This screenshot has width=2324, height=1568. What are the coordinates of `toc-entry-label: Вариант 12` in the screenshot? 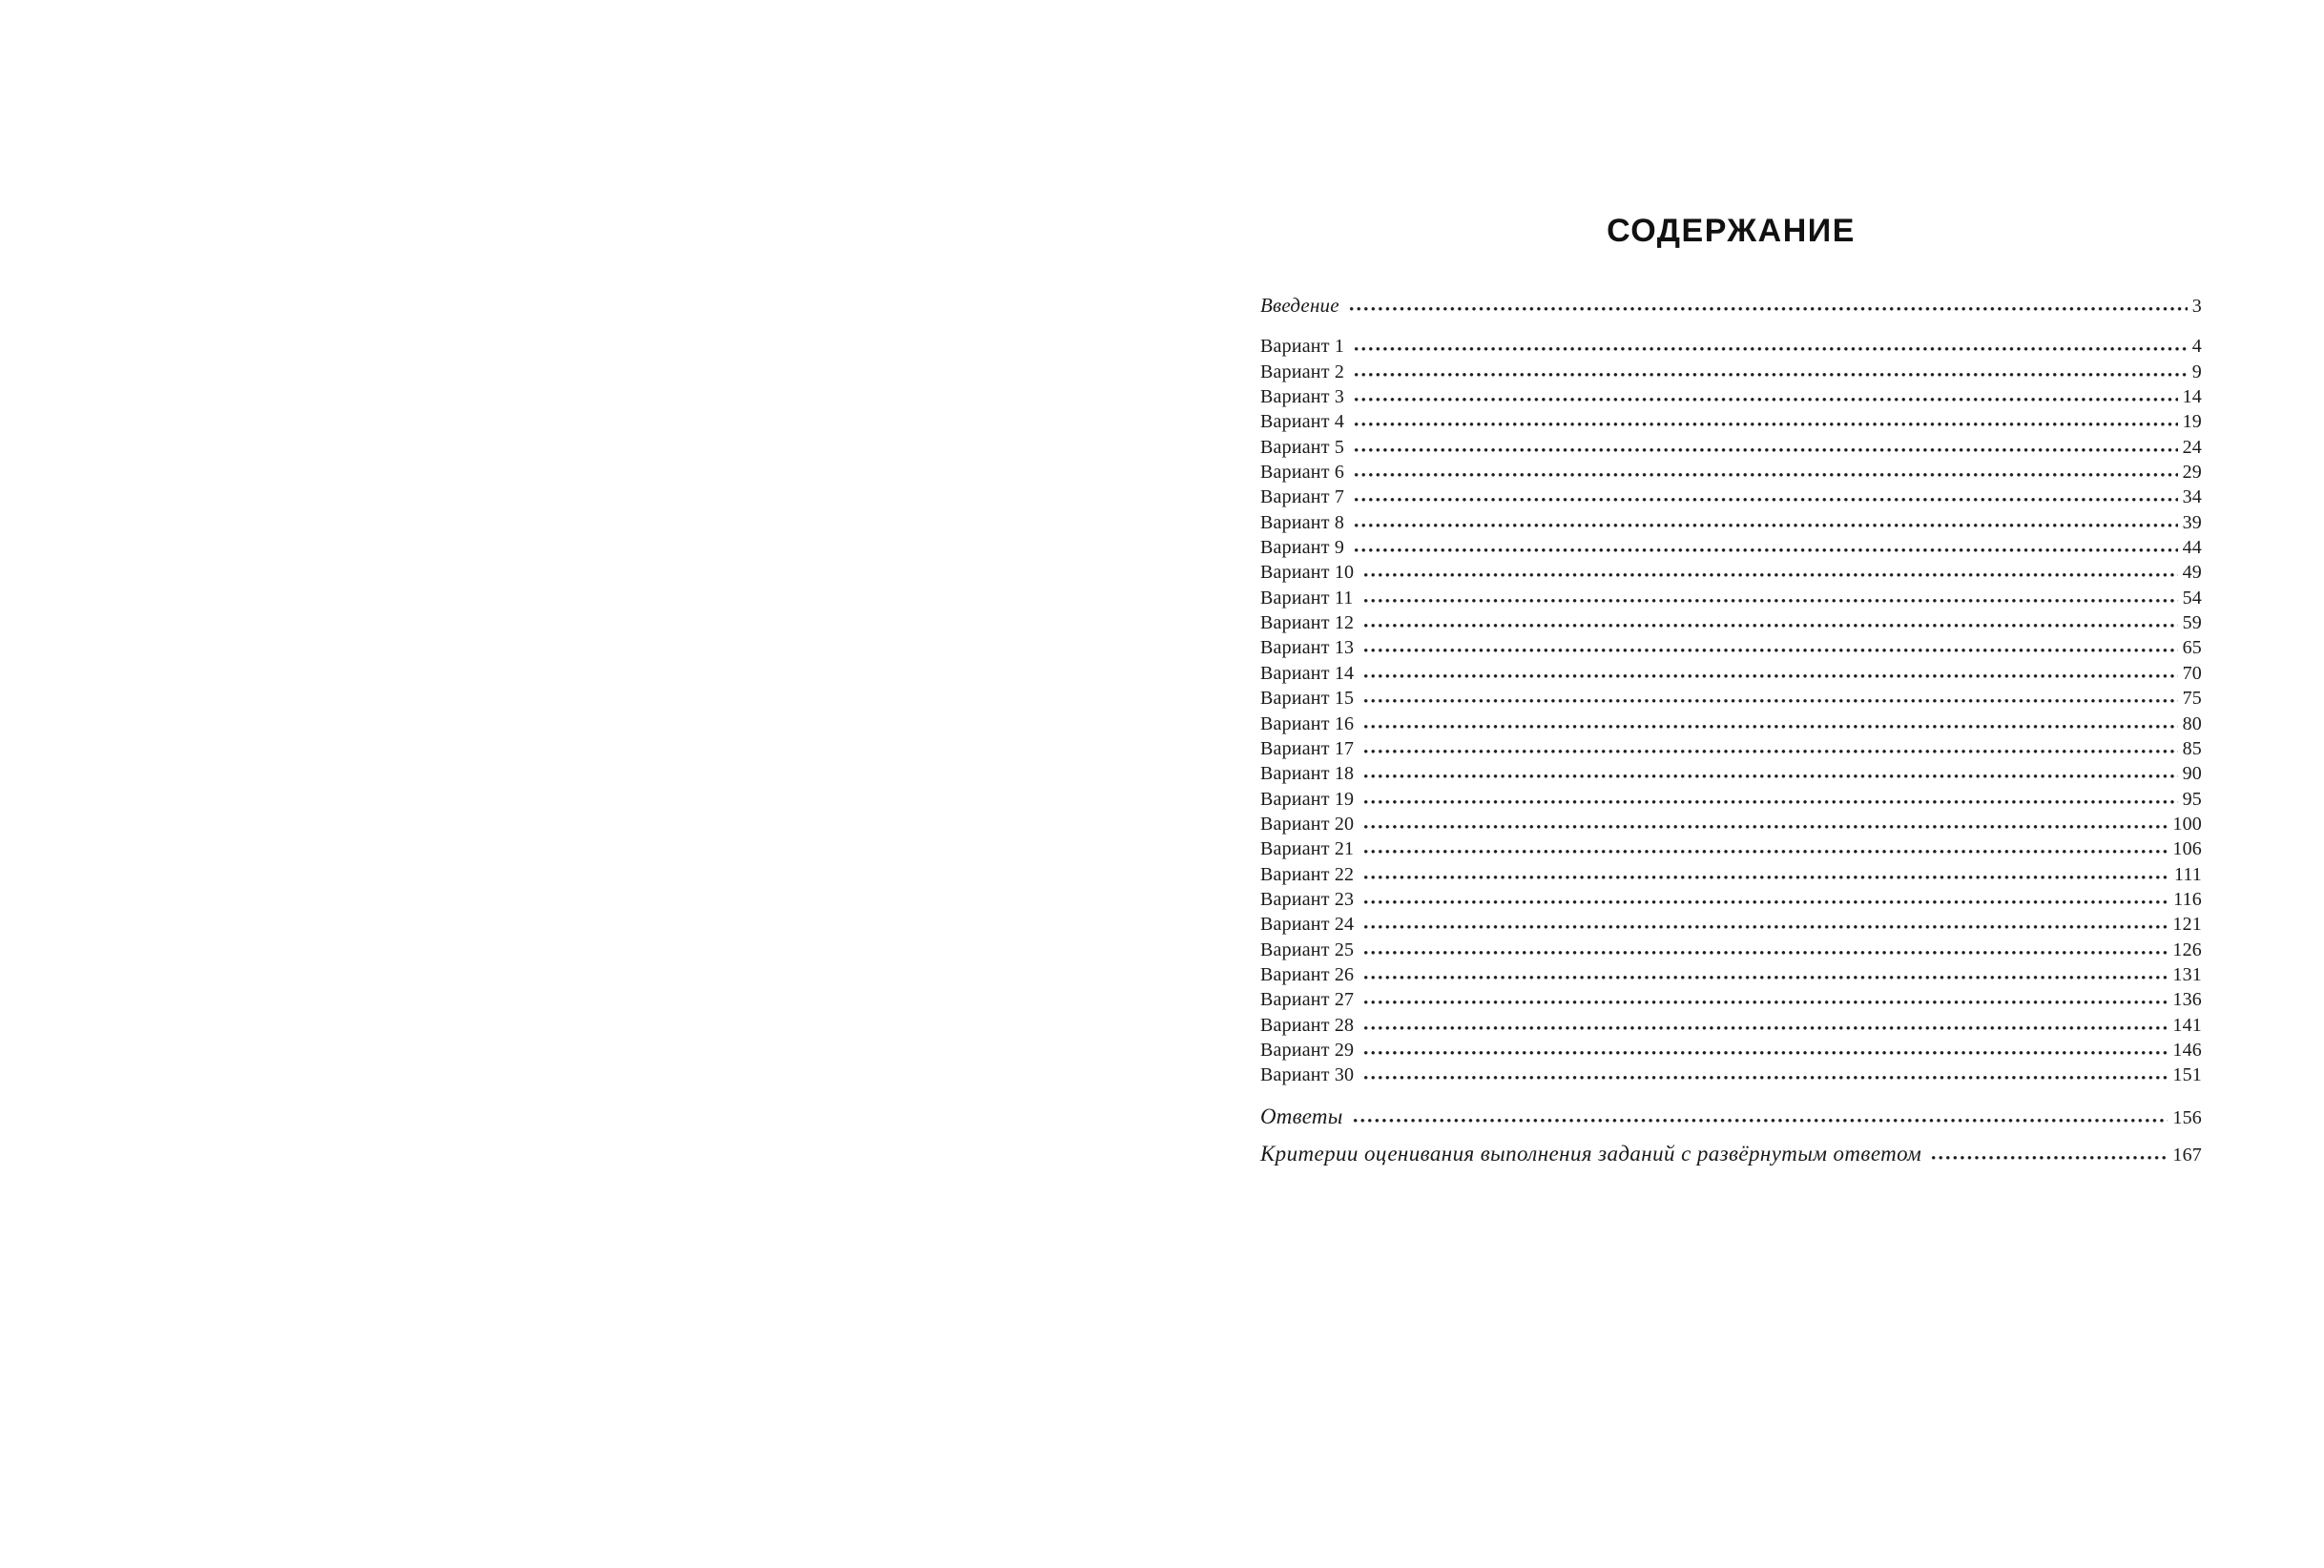 It's located at (1307, 623).